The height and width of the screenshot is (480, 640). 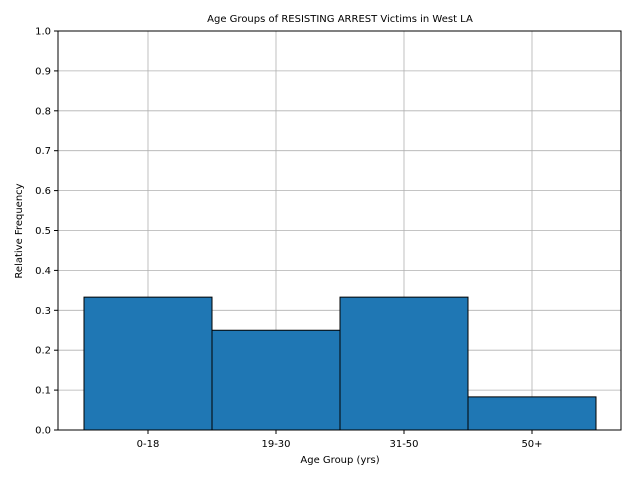 I want to click on x-axis-ticks: 0-18 19-30 31-50 50+, so click(x=340, y=440).